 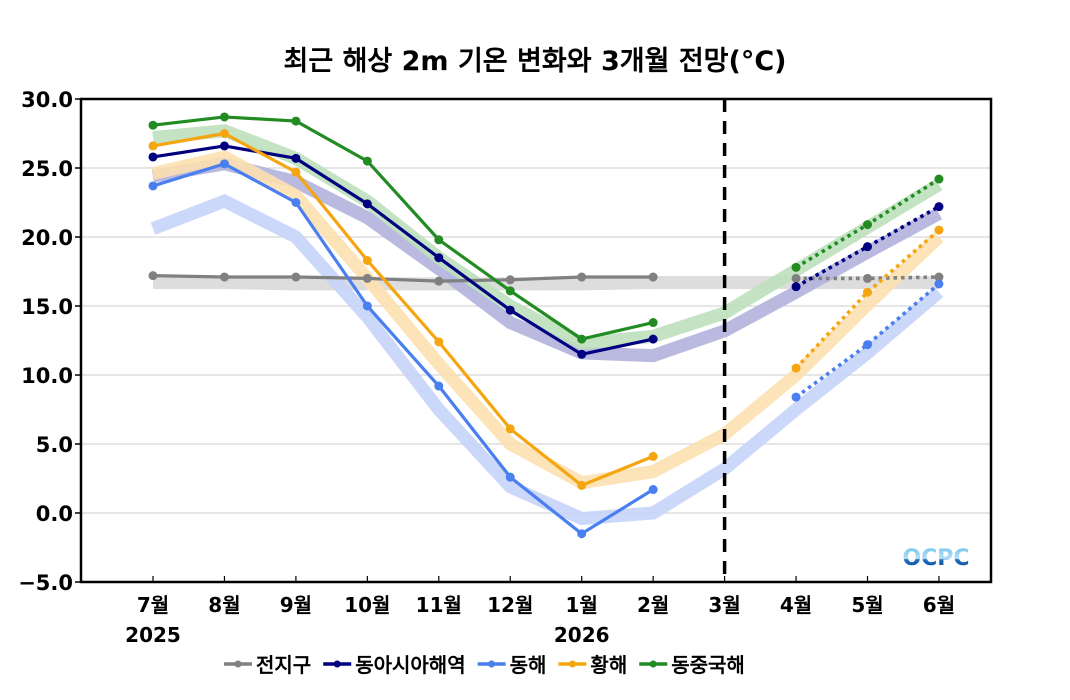 I want to click on legend-item-황해: 황해, so click(x=592, y=665).